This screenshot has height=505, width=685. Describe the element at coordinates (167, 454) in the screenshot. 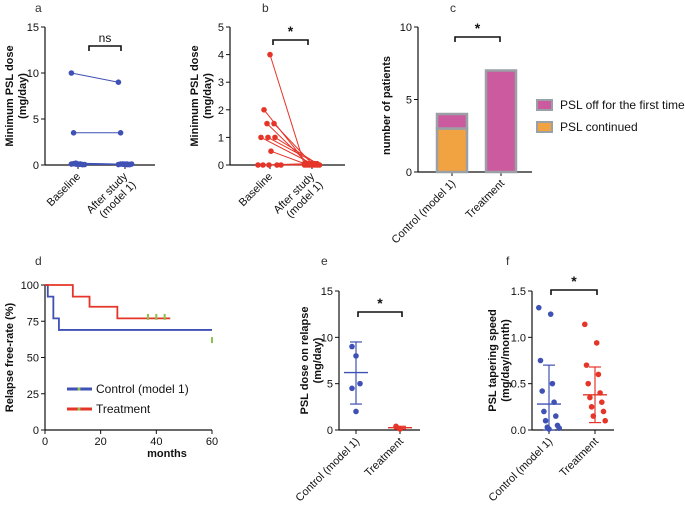

I see `d-x-axis-label: months` at that location.